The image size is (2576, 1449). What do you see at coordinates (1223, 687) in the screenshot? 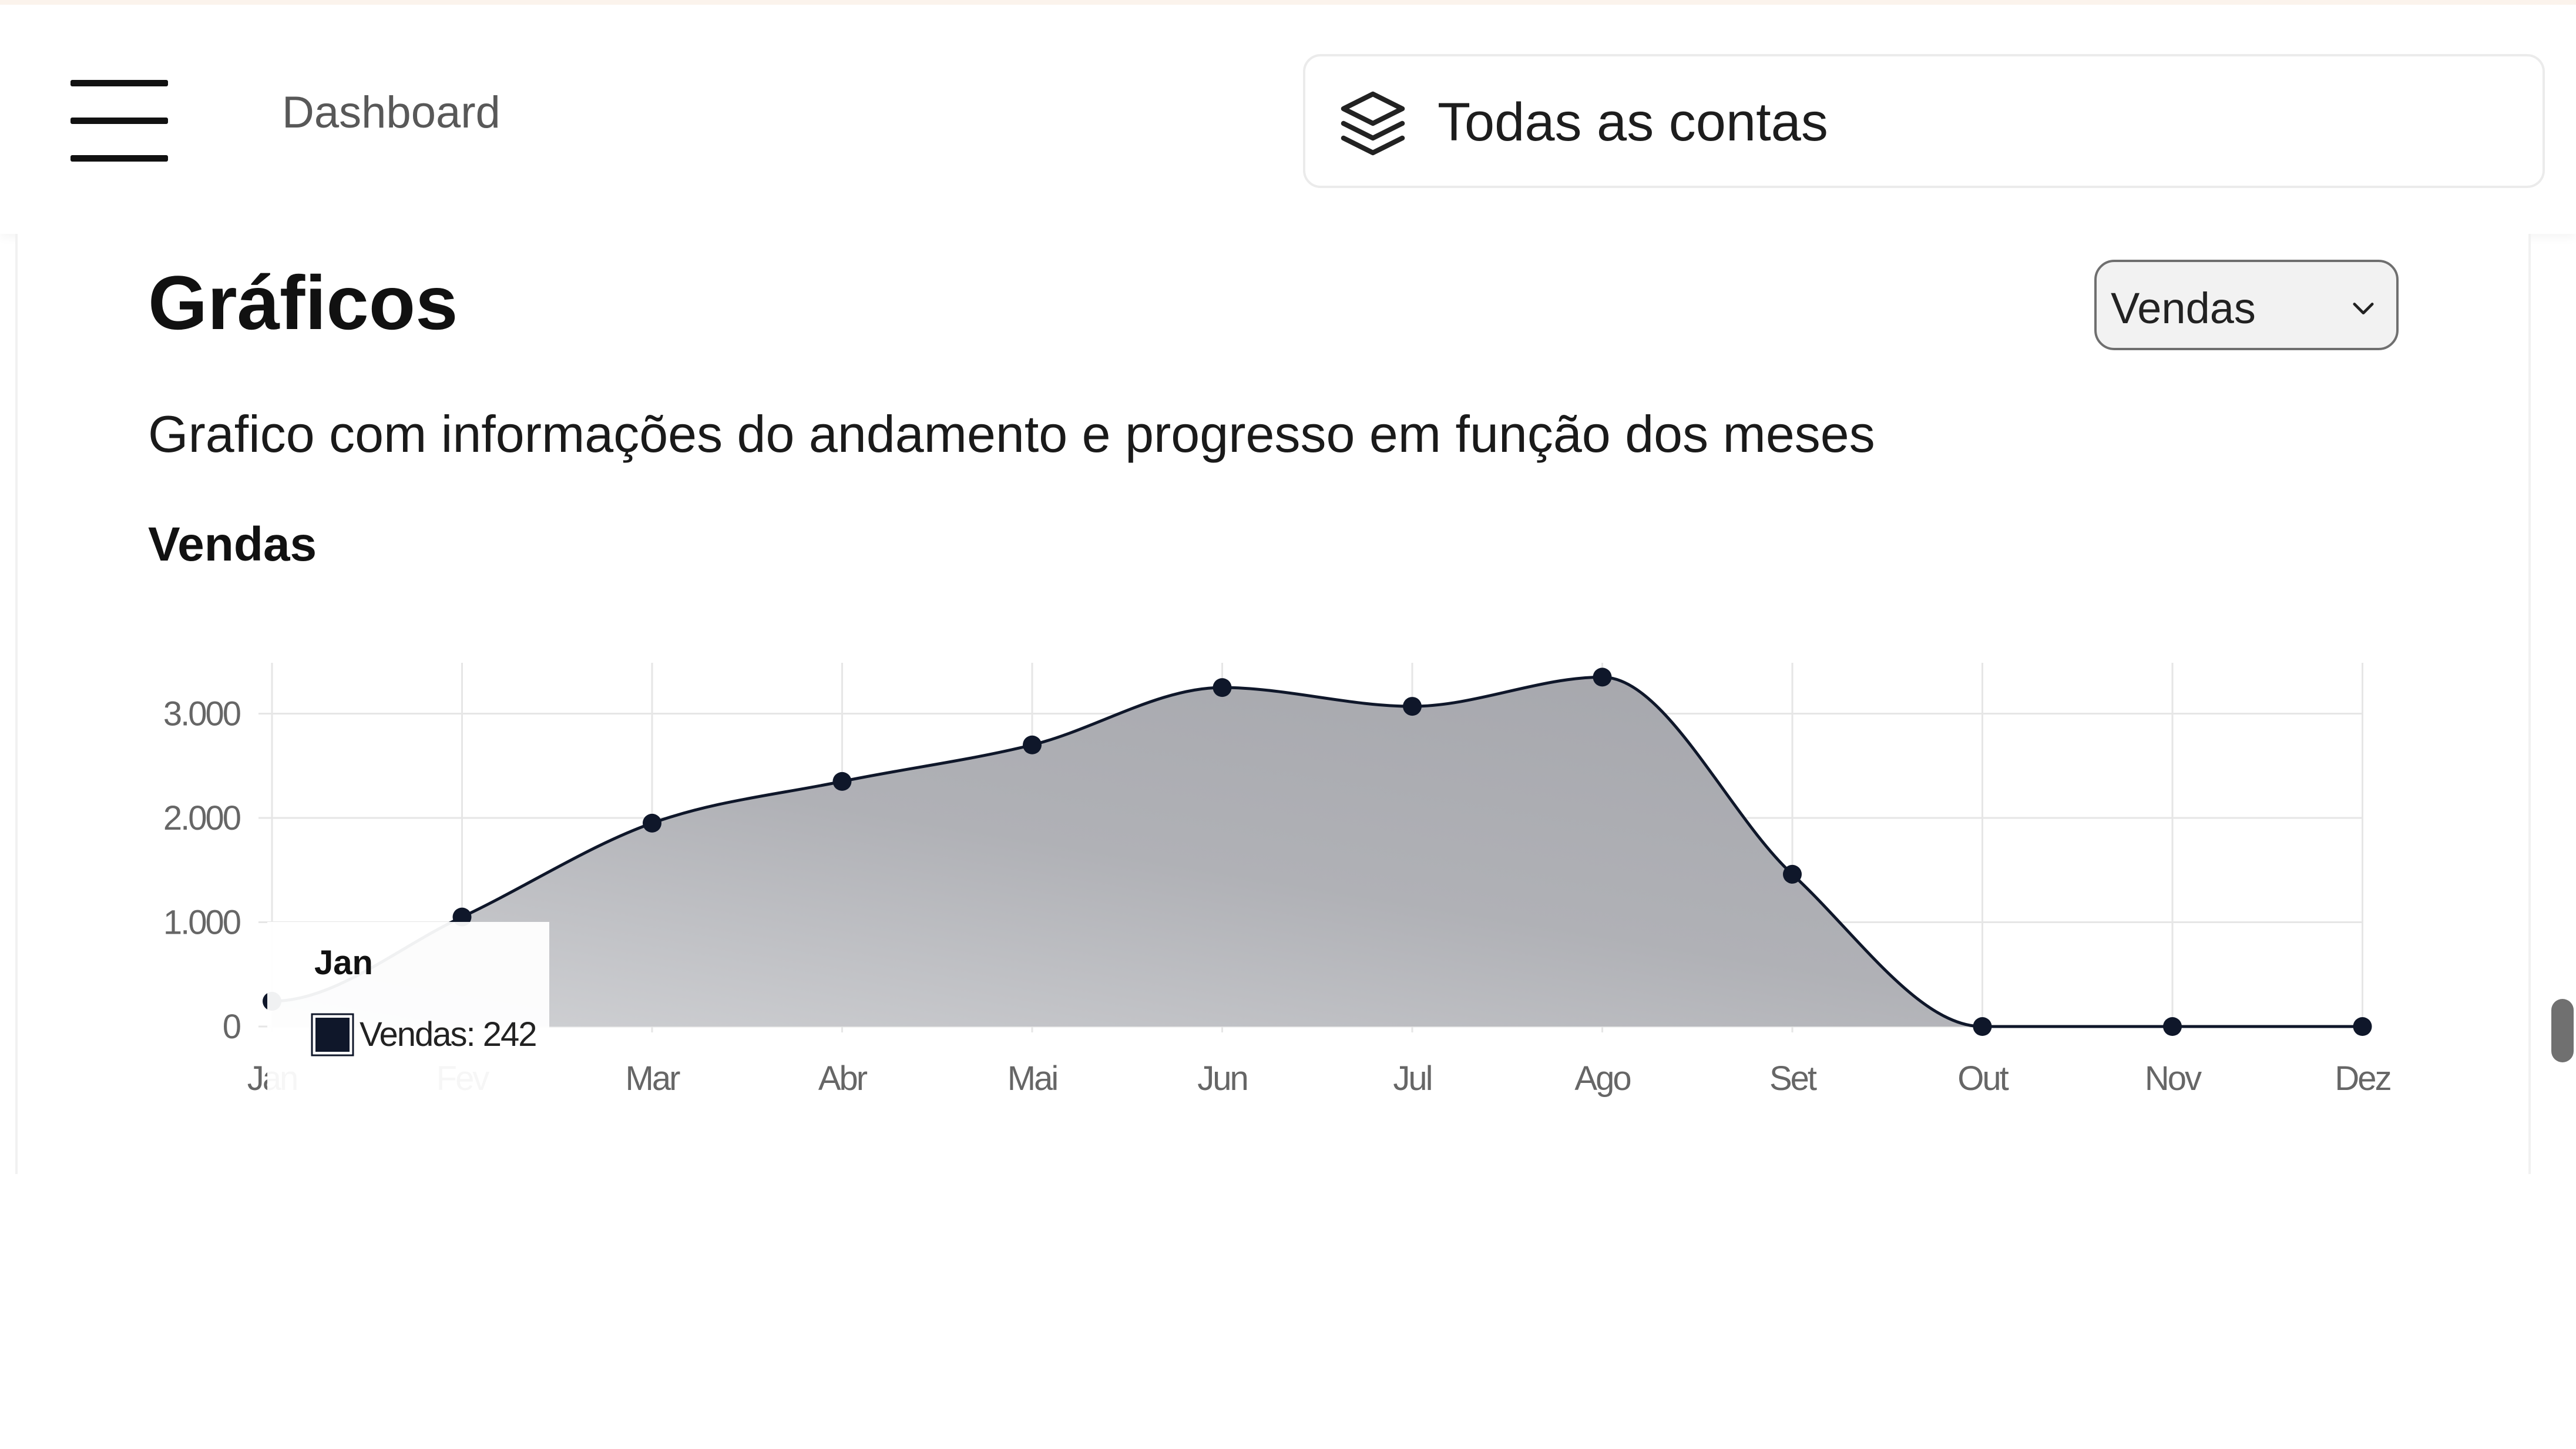
I see `data-point-jun` at bounding box center [1223, 687].